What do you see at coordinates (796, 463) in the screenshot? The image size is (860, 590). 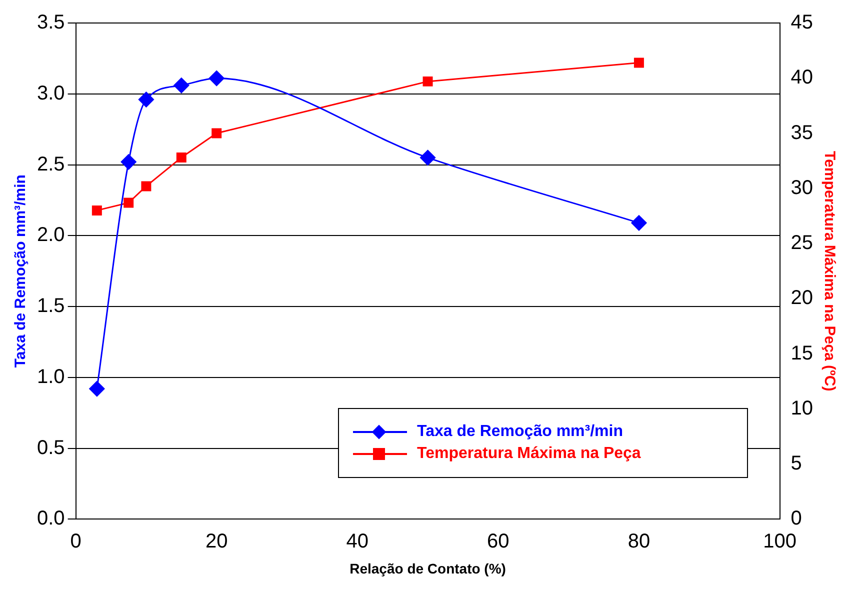 I see `y2-tick-label: 5` at bounding box center [796, 463].